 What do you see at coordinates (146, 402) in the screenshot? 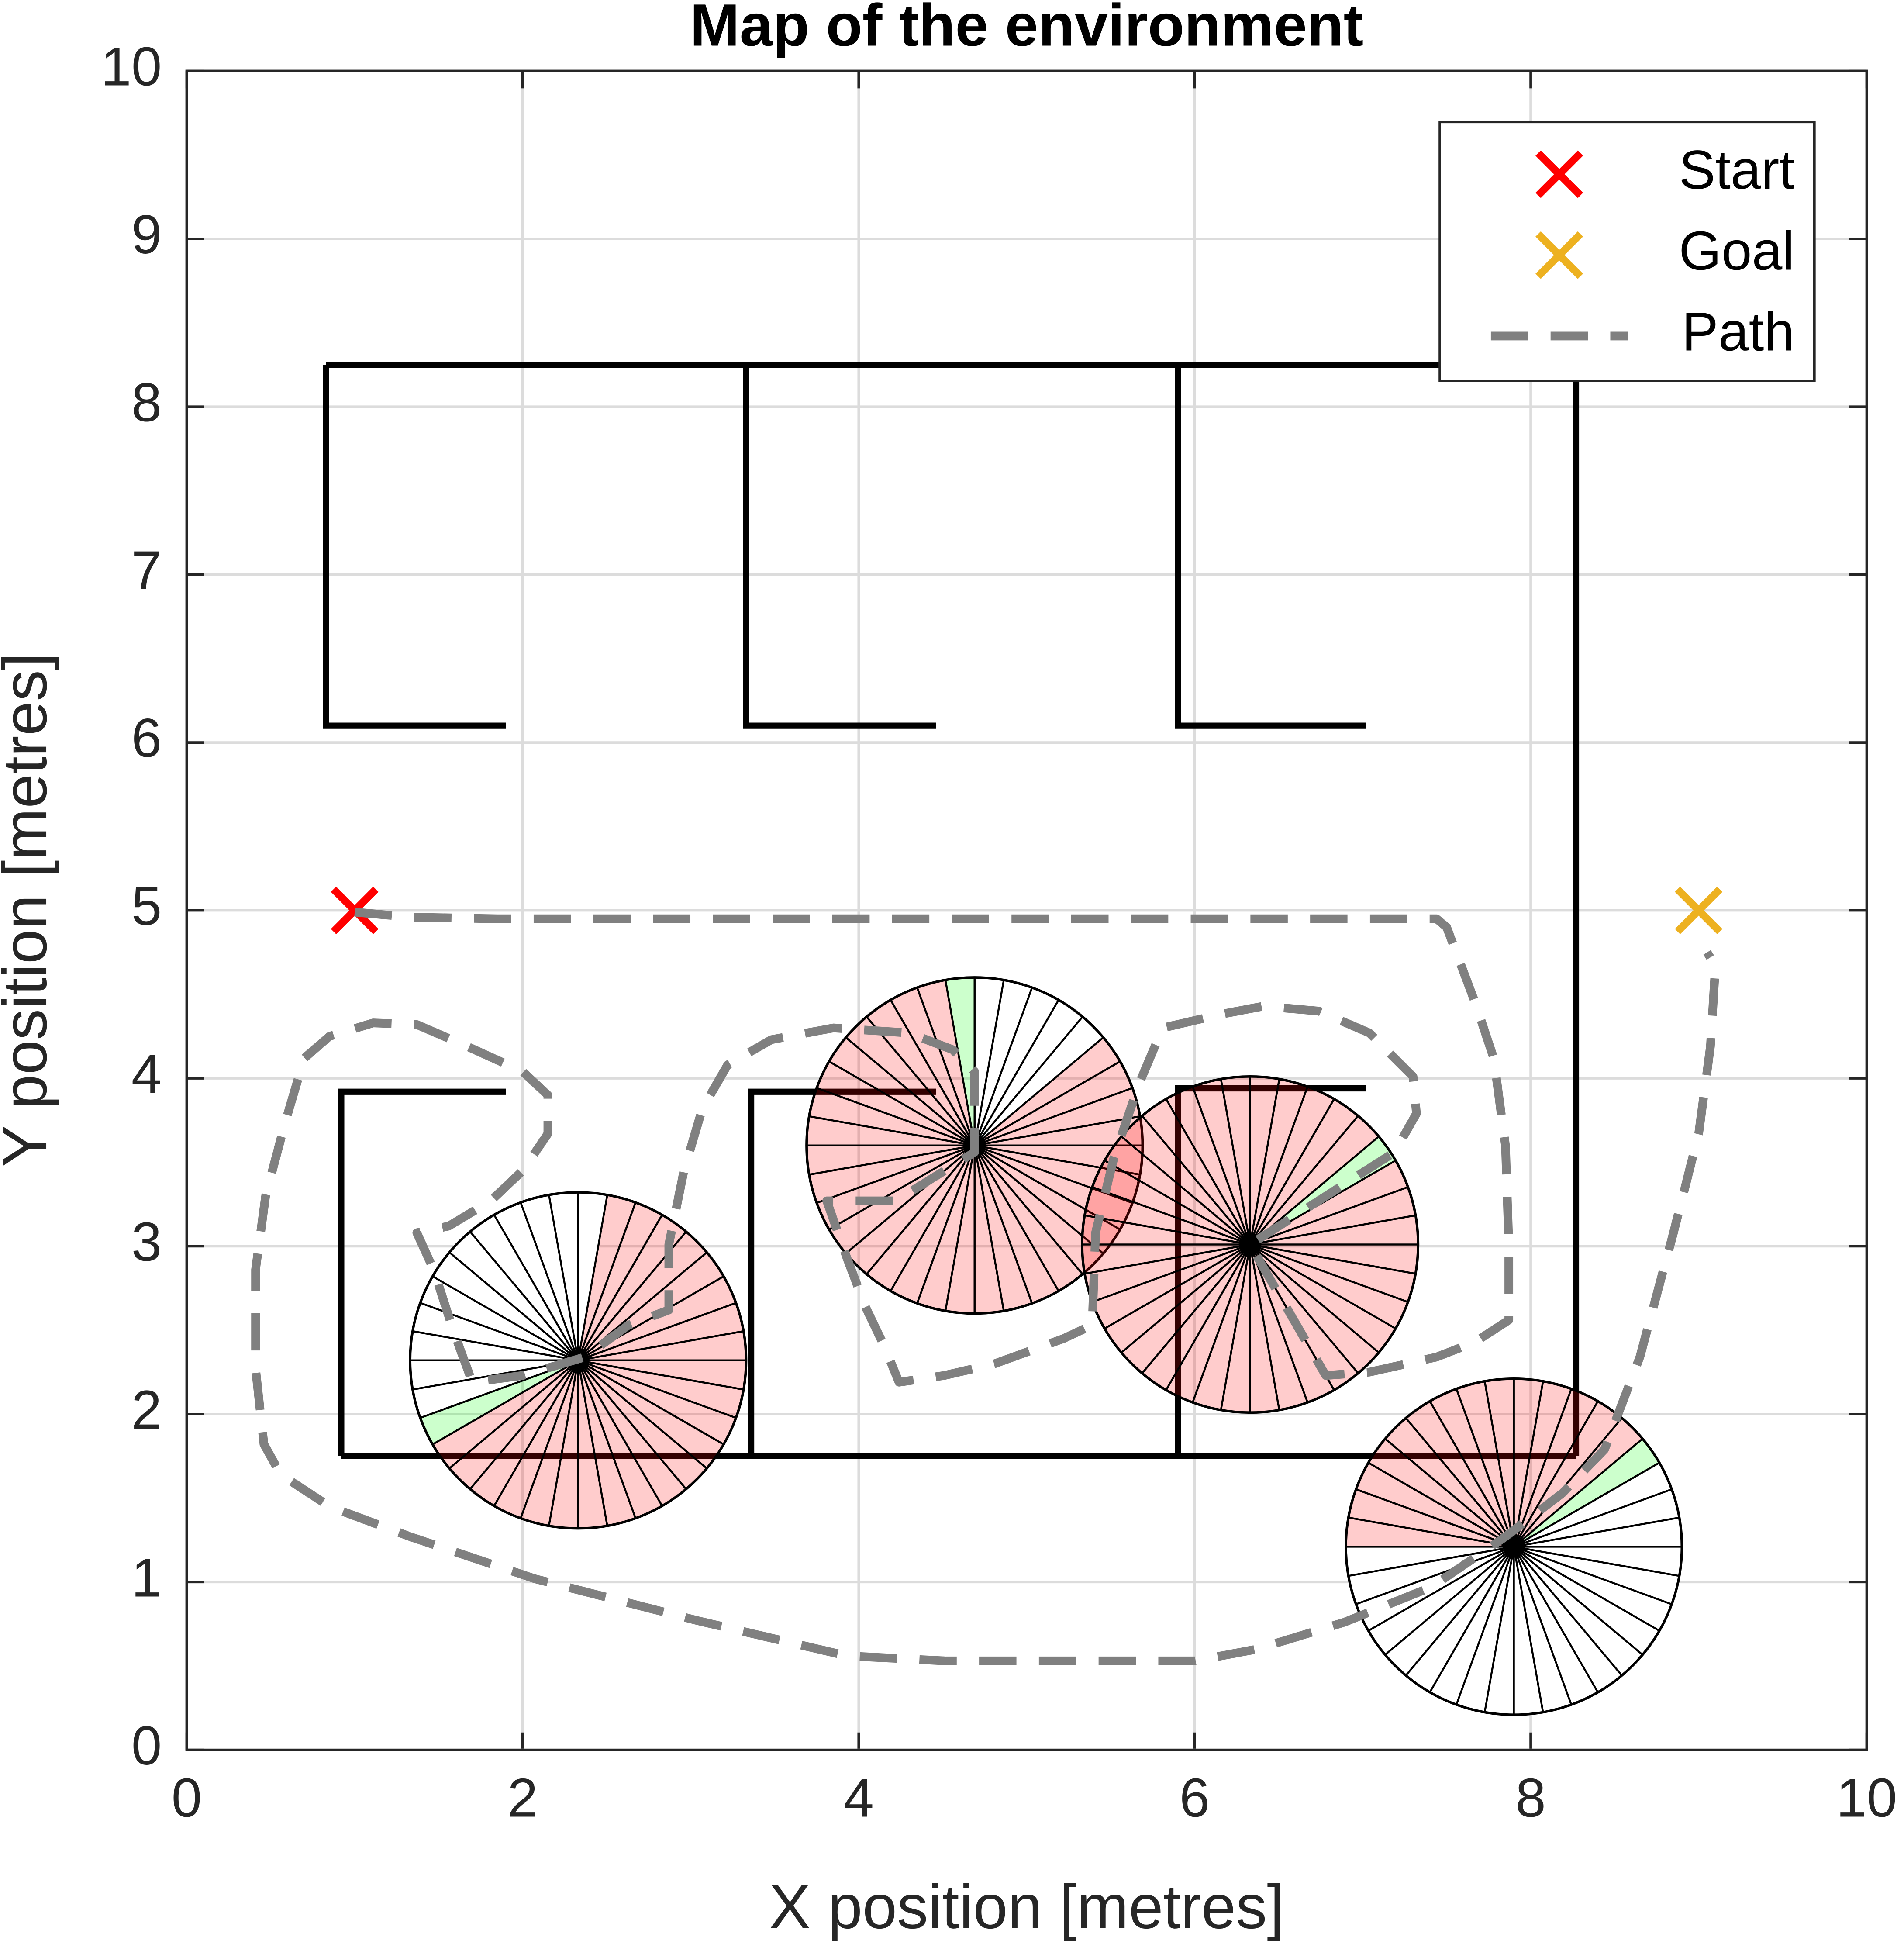
I see `y-tick-label: 8` at bounding box center [146, 402].